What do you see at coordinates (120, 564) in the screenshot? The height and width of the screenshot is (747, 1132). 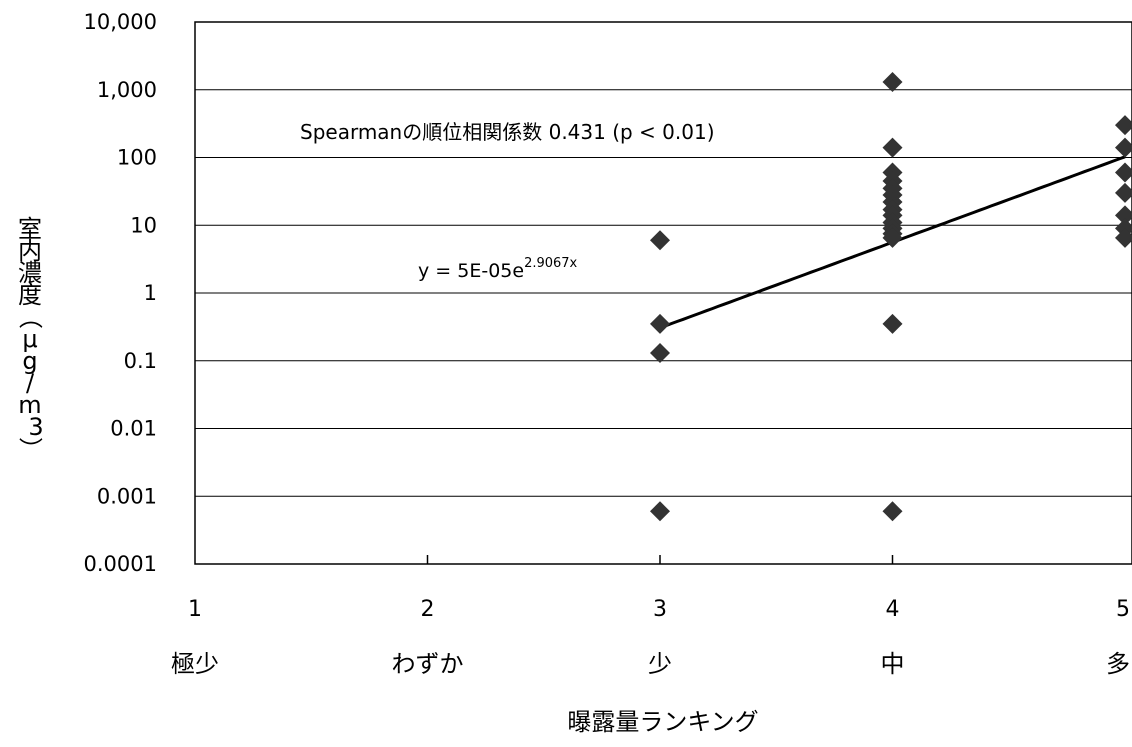 I see `y-tick-label: 0.0001` at bounding box center [120, 564].